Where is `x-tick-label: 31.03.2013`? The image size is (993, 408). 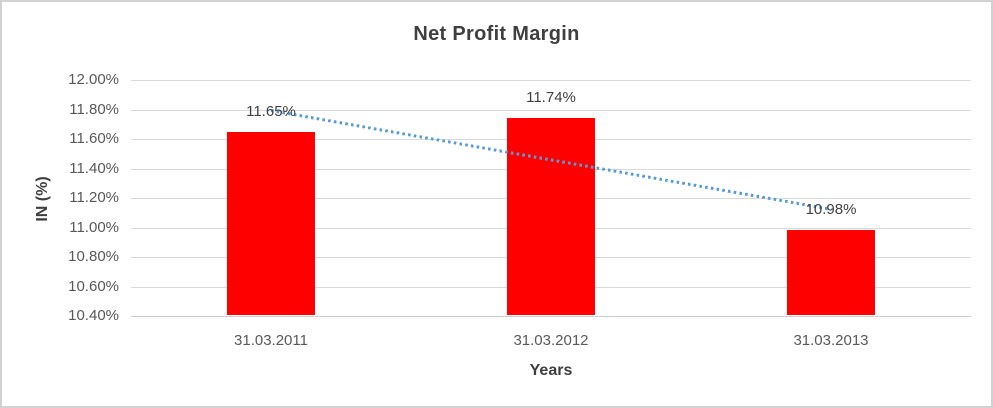 x-tick-label: 31.03.2013 is located at coordinates (831, 340).